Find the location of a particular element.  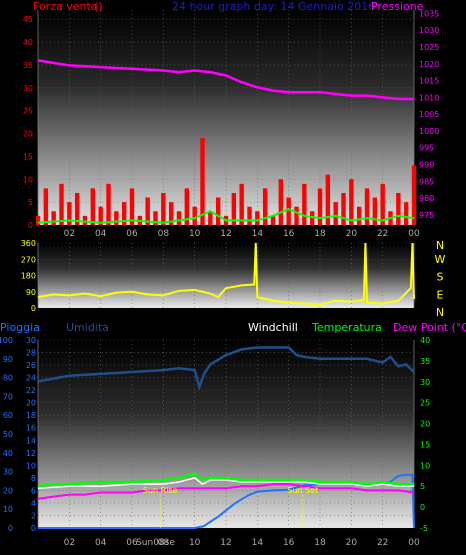

pioggia-tick: 90 is located at coordinates (8, 359).